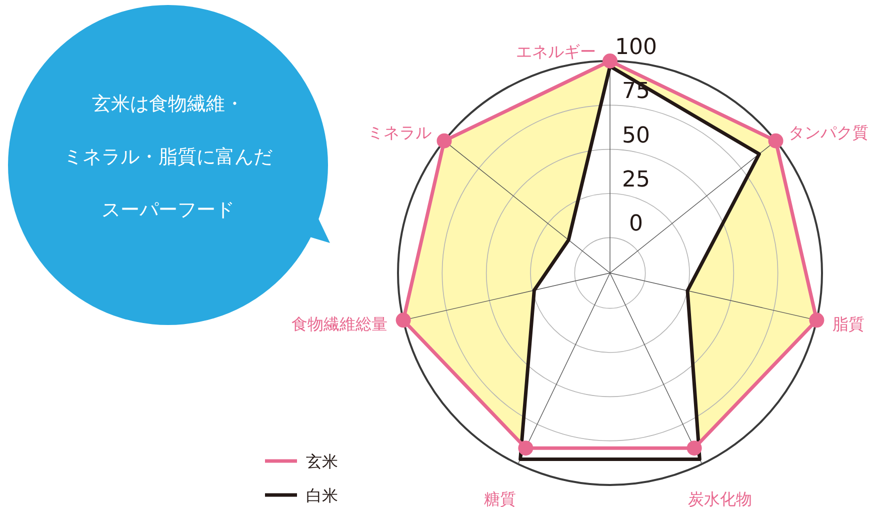  What do you see at coordinates (636, 224) in the screenshot?
I see `y-tick-label: 0` at bounding box center [636, 224].